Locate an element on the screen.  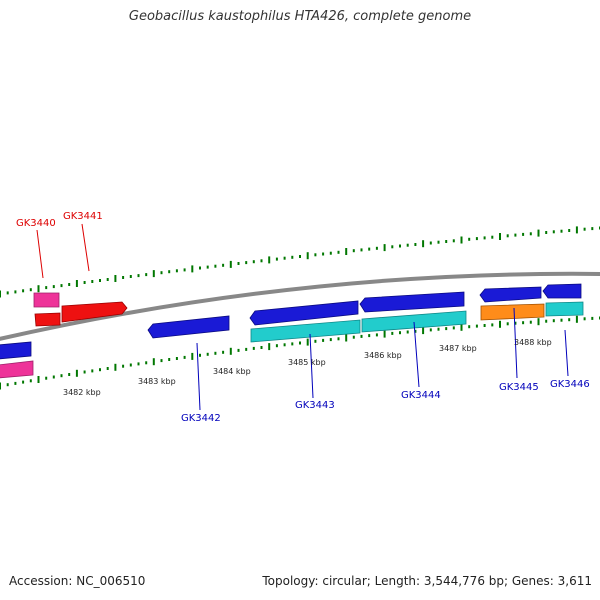
gene-label-gk3446: GK3446 is located at coordinates (570, 384).